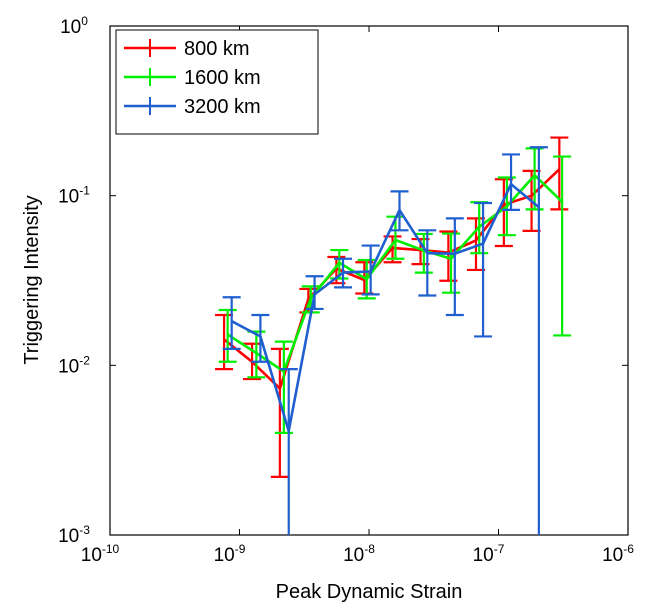 The image size is (661, 607). Describe the element at coordinates (369, 592) in the screenshot. I see `x-axis-label: Peak Dynamic Strain` at that location.